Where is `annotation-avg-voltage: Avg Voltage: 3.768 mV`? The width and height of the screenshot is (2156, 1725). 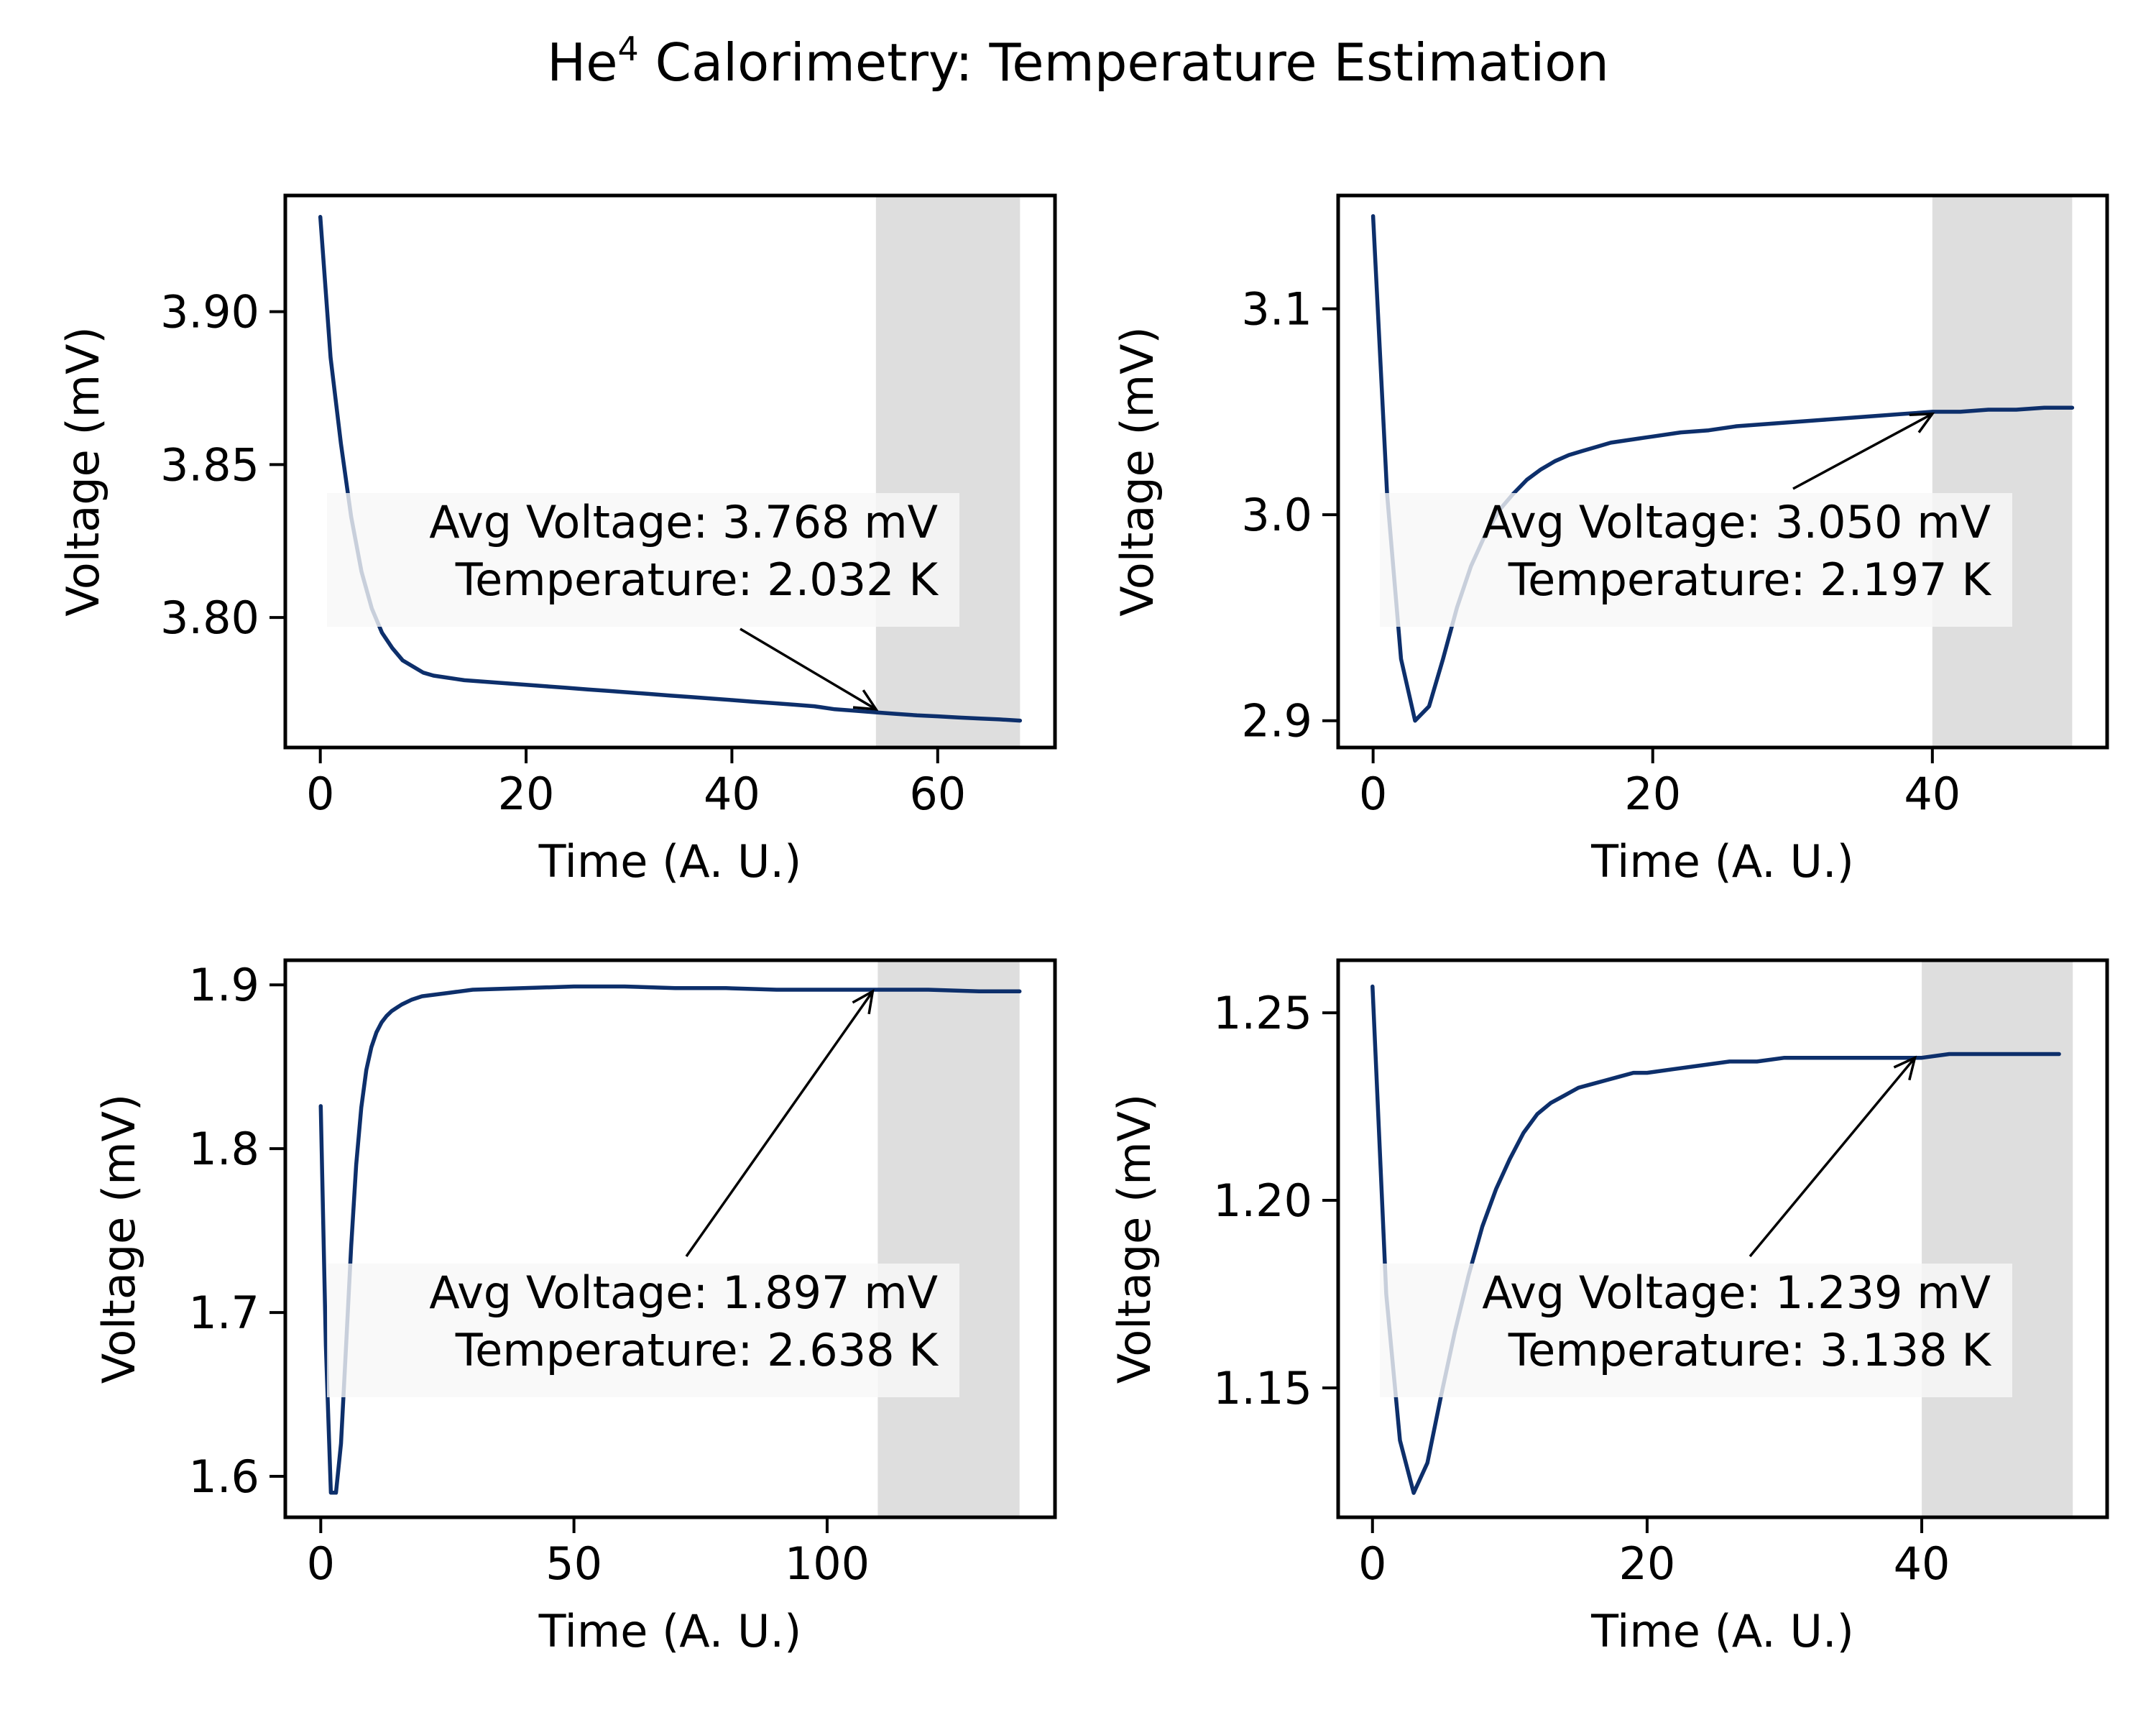
annotation-avg-voltage: Avg Voltage: 3.768 mV is located at coordinates (683, 522).